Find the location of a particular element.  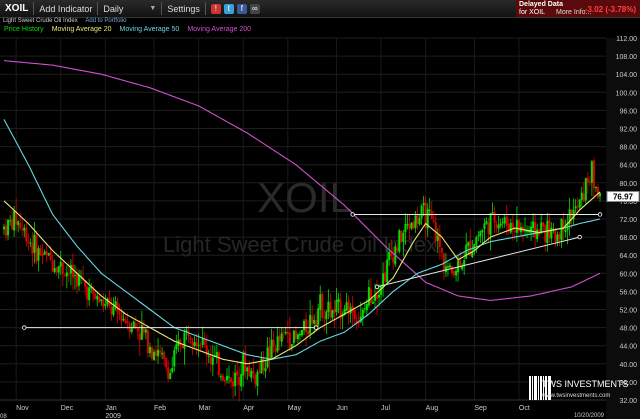

end-date-label: 10/20/2009 is located at coordinates (589, 416).